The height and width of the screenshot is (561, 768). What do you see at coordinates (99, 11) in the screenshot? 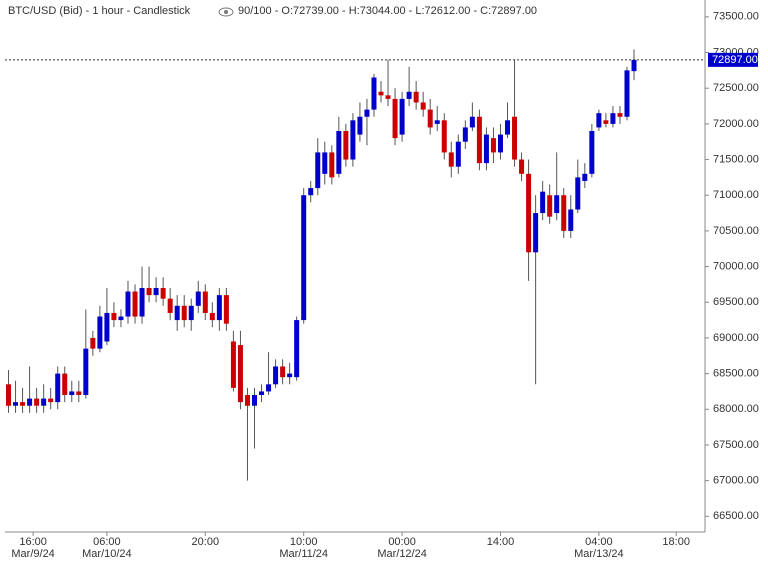
I see `chart-title: BTC/USD (Bid) - 1 hour - Candlestick` at bounding box center [99, 11].